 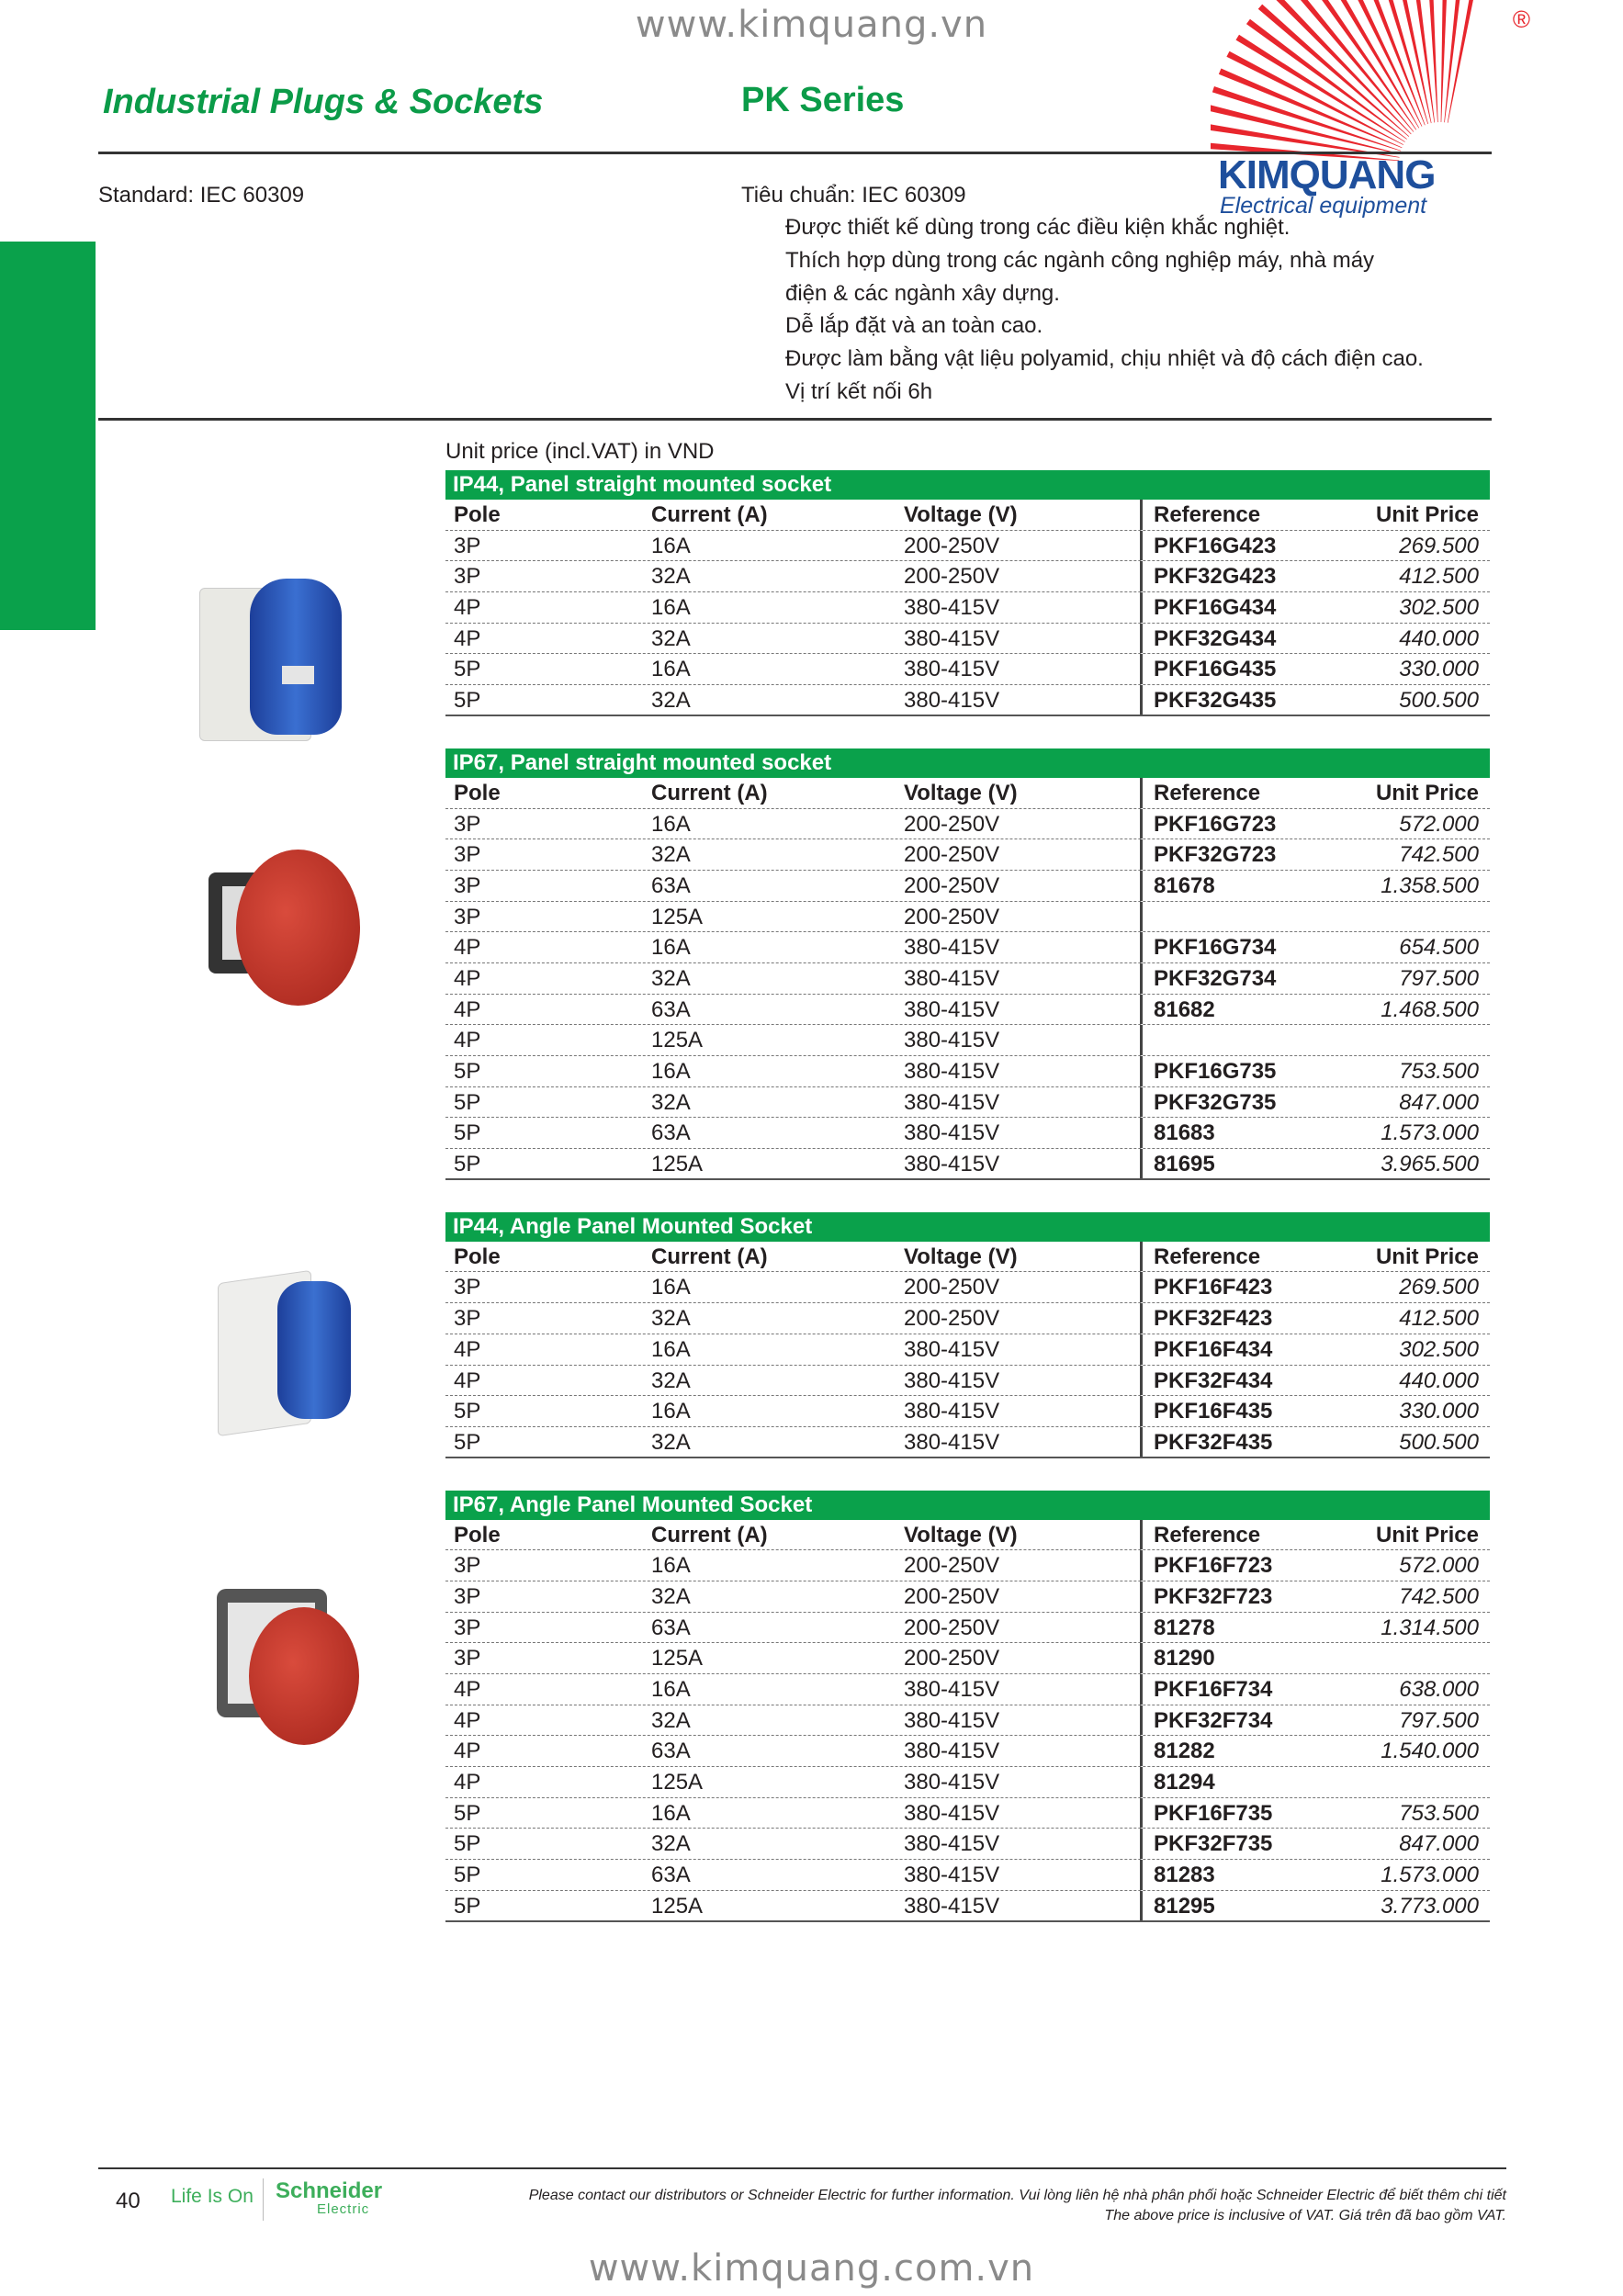 What do you see at coordinates (1439, 824) in the screenshot?
I see `cell-unit-price: 572.000` at bounding box center [1439, 824].